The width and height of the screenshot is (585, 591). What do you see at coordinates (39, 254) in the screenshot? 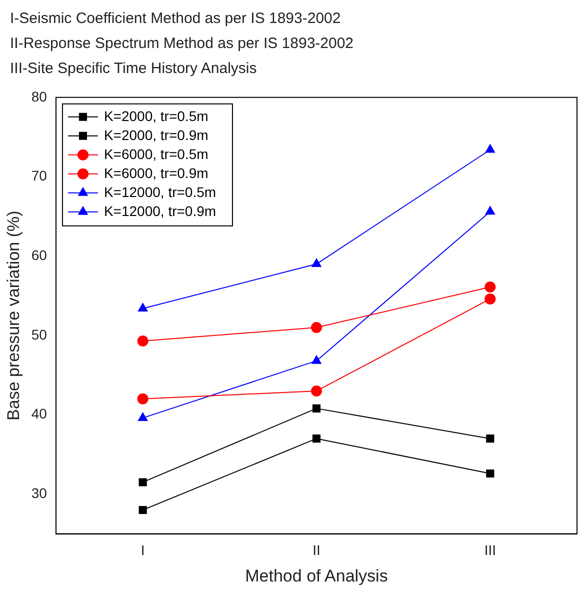
I see `y-tick-label: 60` at bounding box center [39, 254].